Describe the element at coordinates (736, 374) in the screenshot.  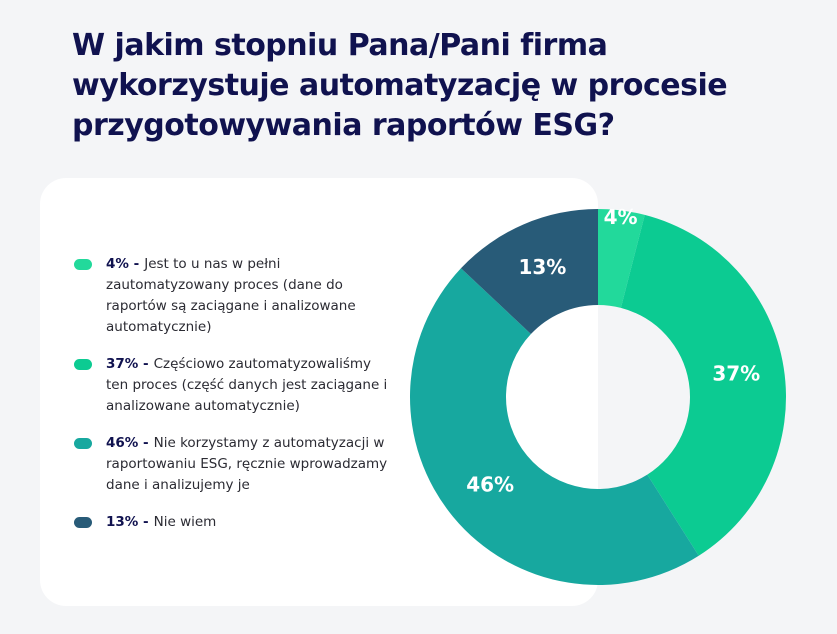
I see `slice-label: 37%` at that location.